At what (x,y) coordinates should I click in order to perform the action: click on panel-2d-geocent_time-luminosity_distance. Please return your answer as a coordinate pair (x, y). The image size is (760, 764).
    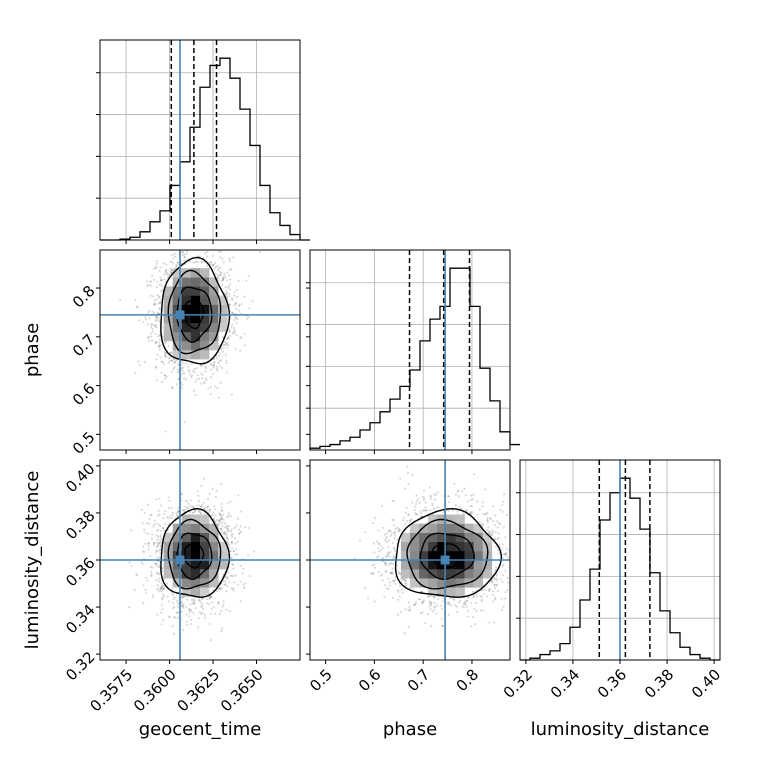
    Looking at the image, I should click on (200, 560).